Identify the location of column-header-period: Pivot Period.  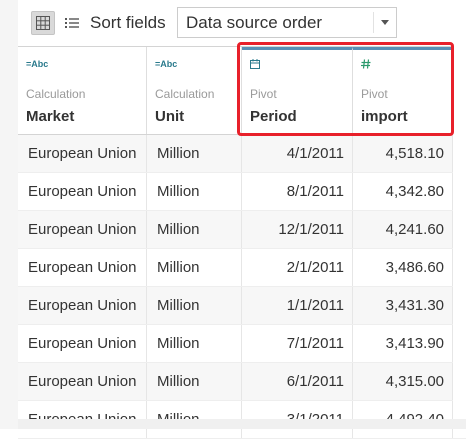
(297, 90).